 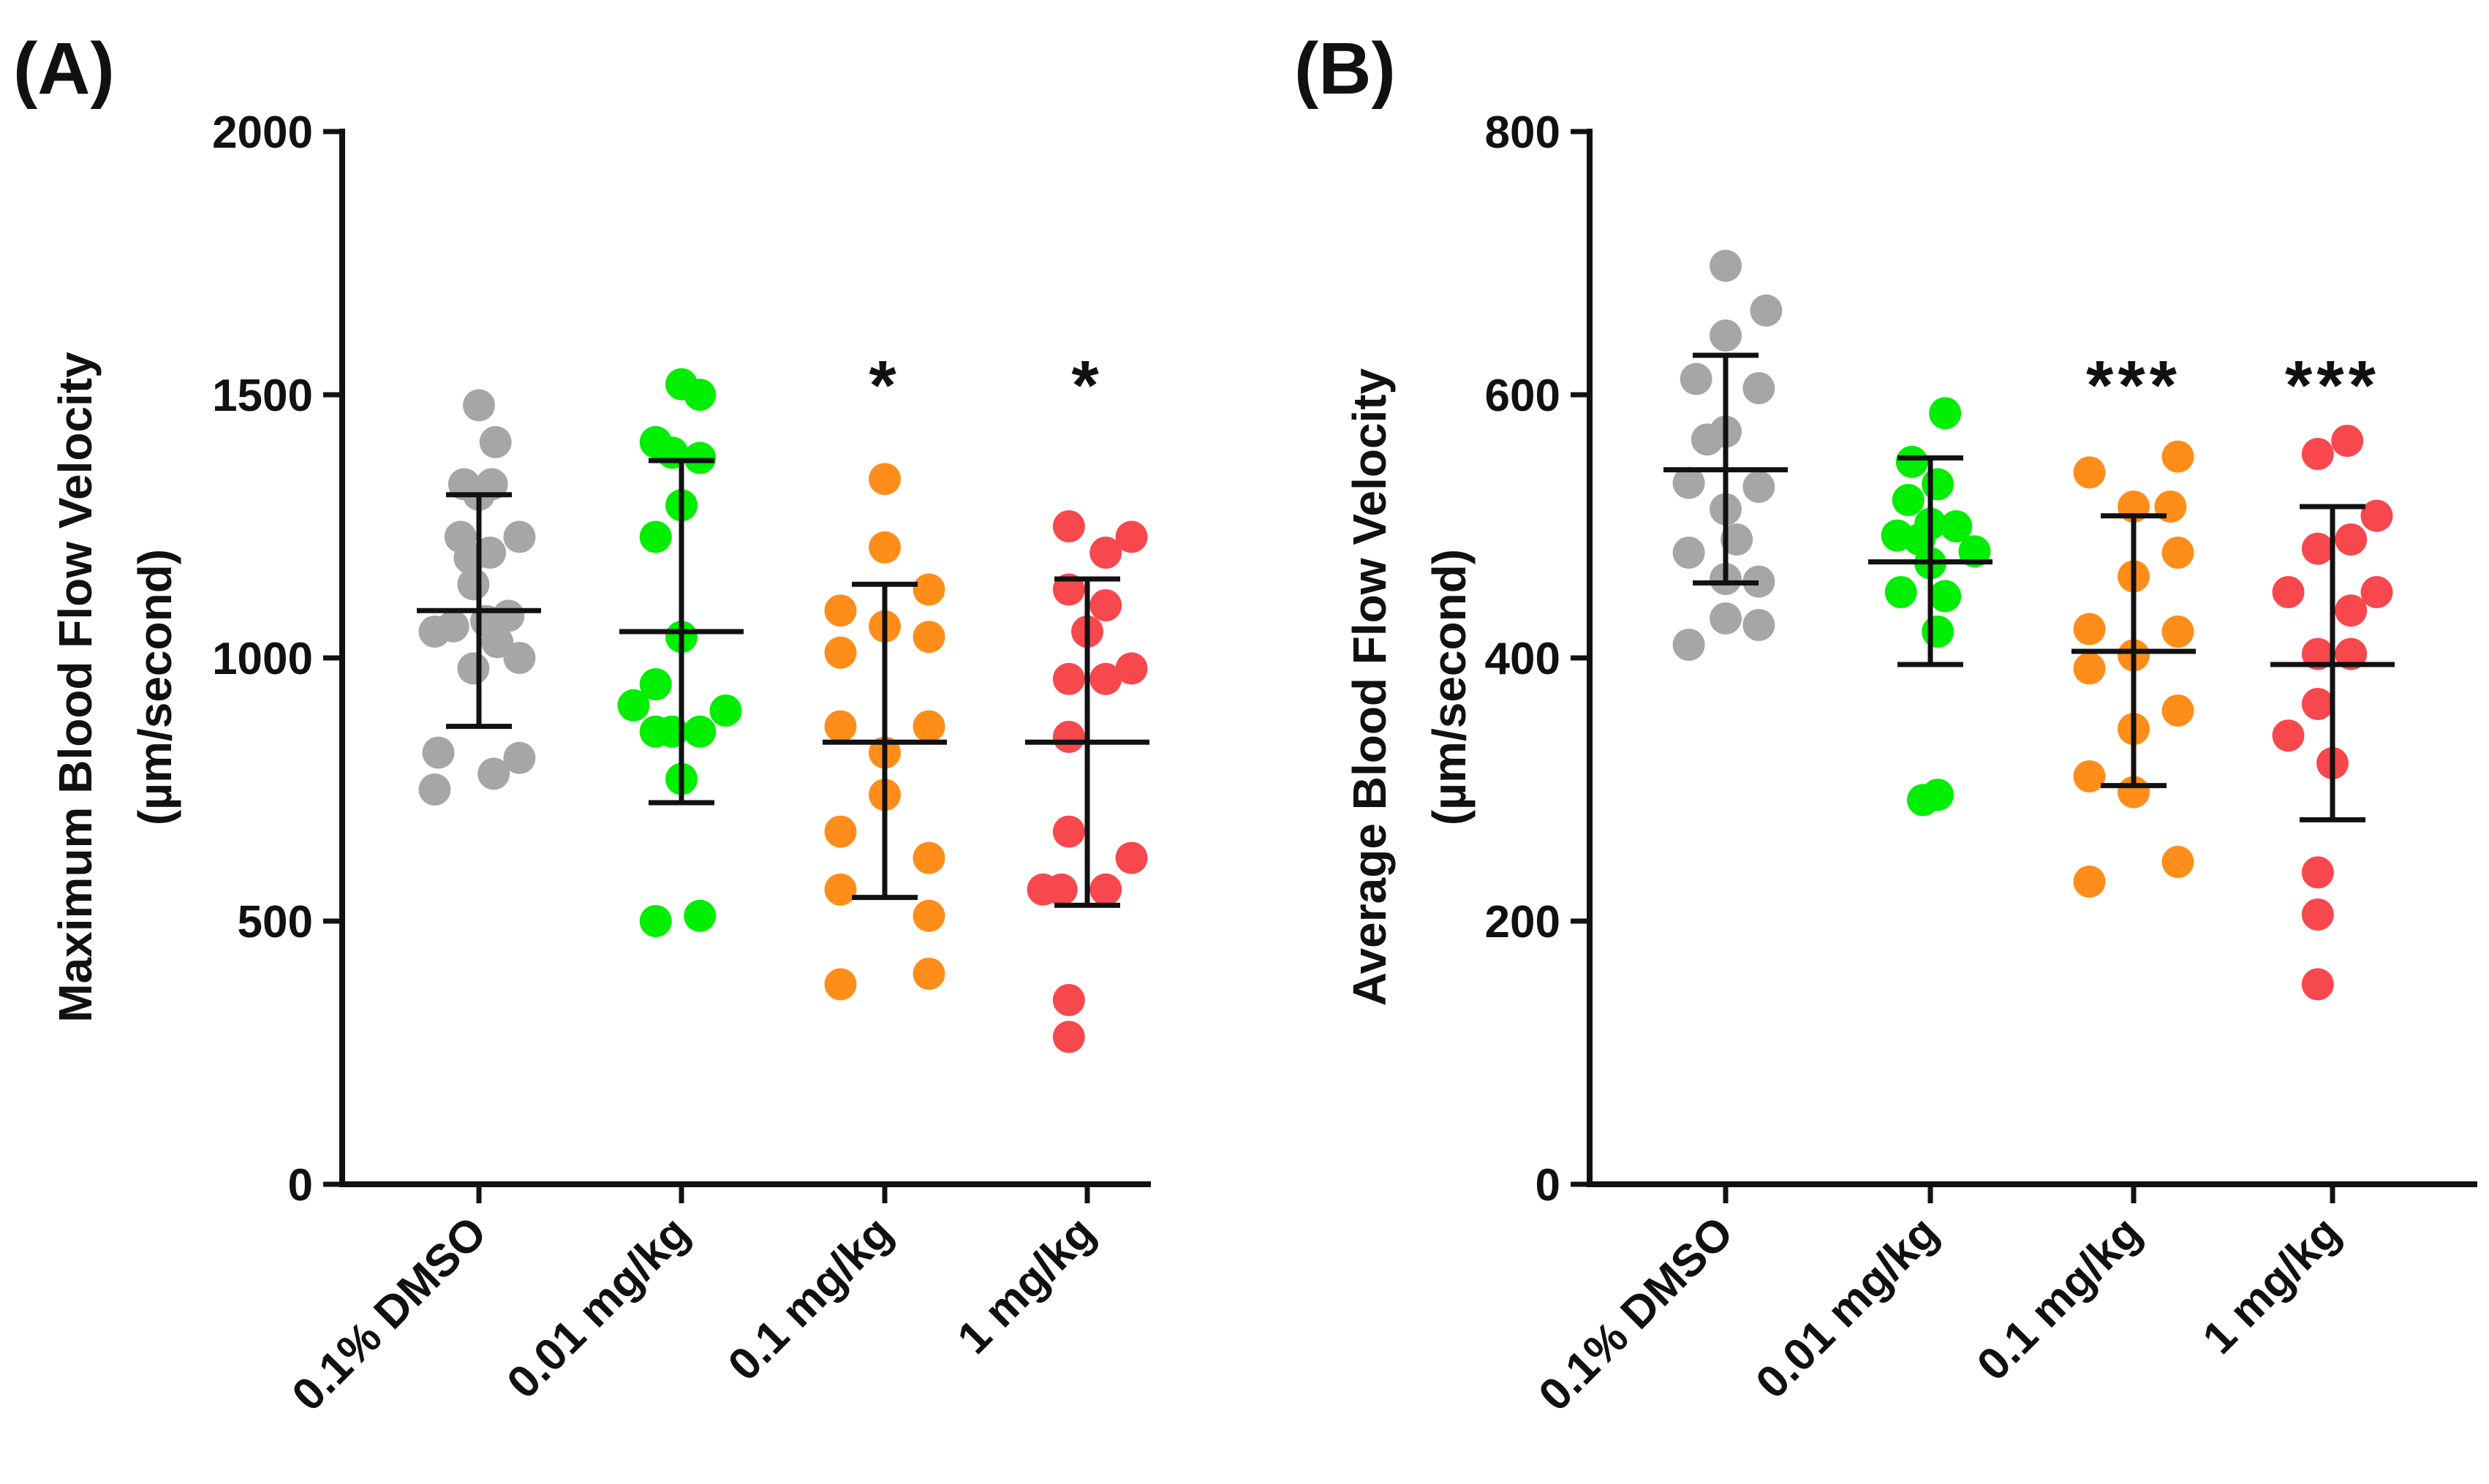 I want to click on x-tick-label: 0.01 mg/kg, so click(x=597, y=1307).